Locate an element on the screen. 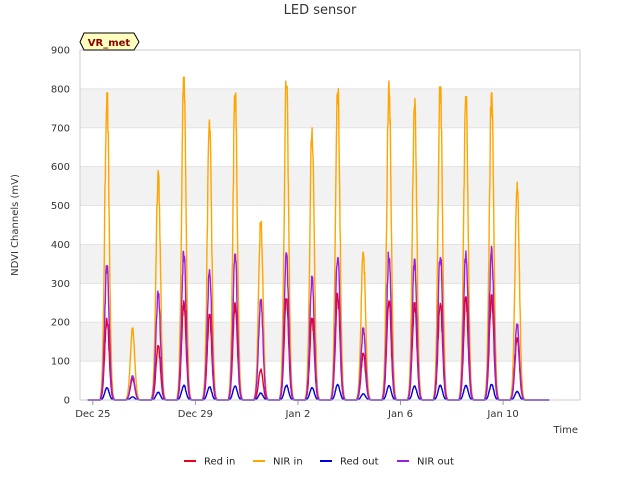  chart-title: LED sensor is located at coordinates (320, 10).